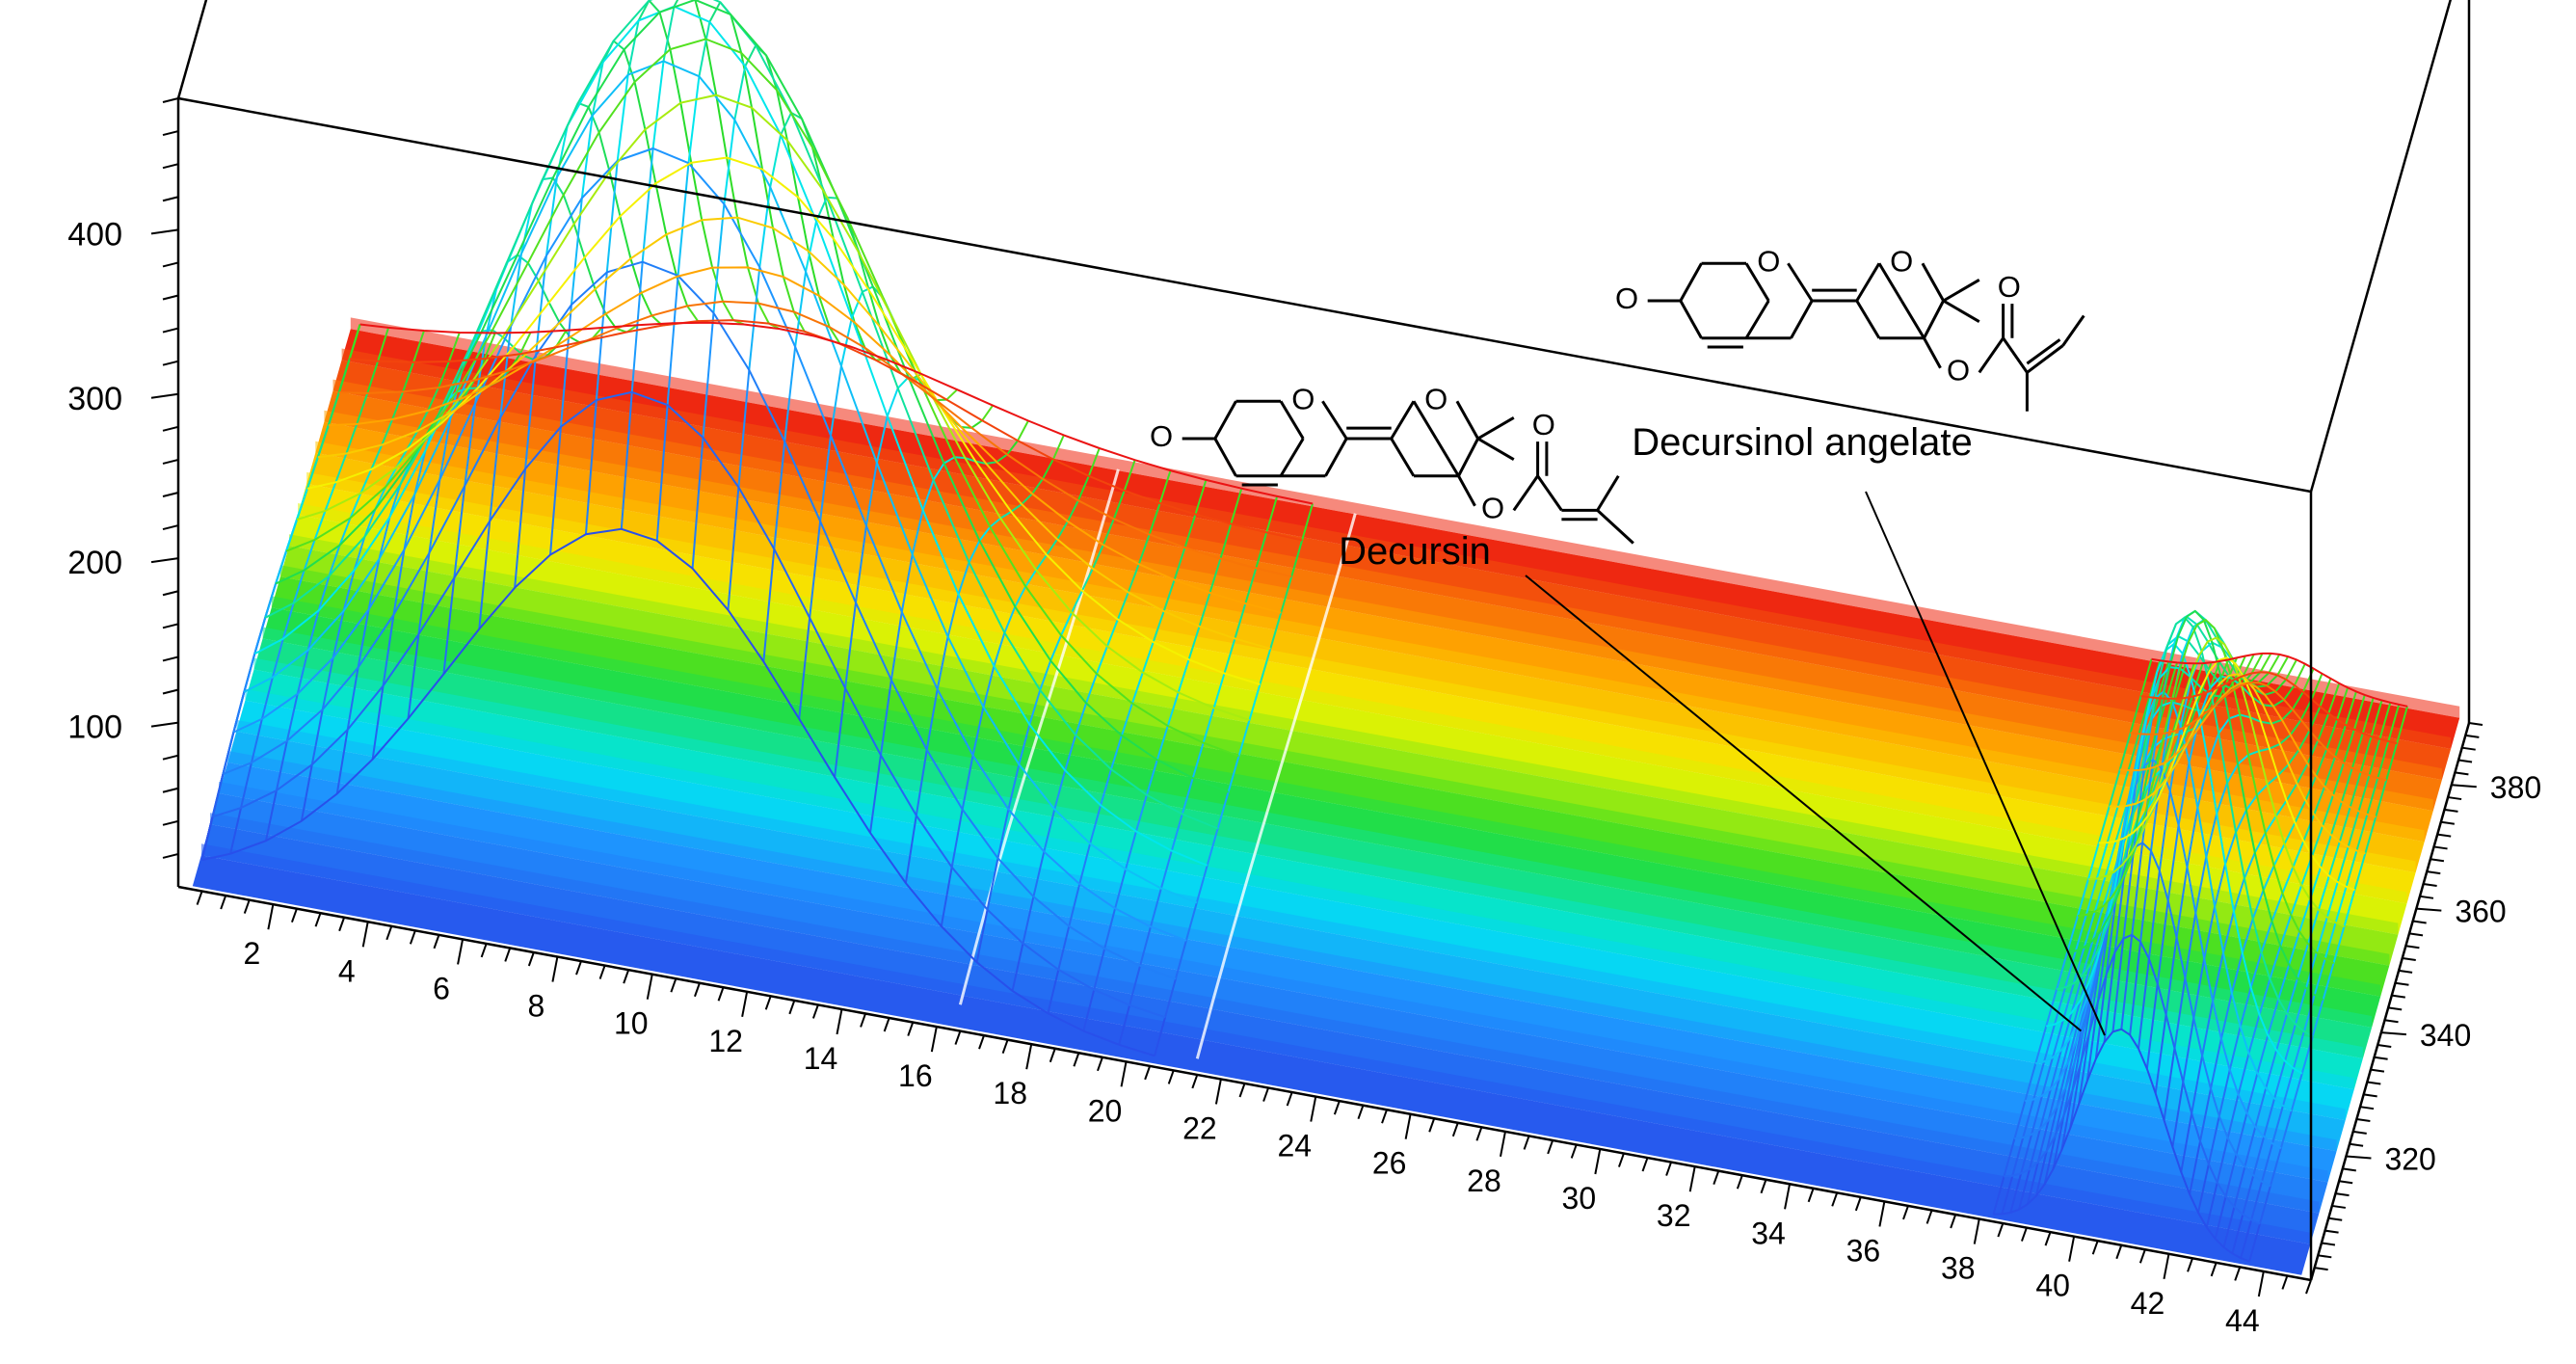 The width and height of the screenshot is (2576, 1364). What do you see at coordinates (94, 234) in the screenshot?
I see `z-tick-label: 400` at bounding box center [94, 234].